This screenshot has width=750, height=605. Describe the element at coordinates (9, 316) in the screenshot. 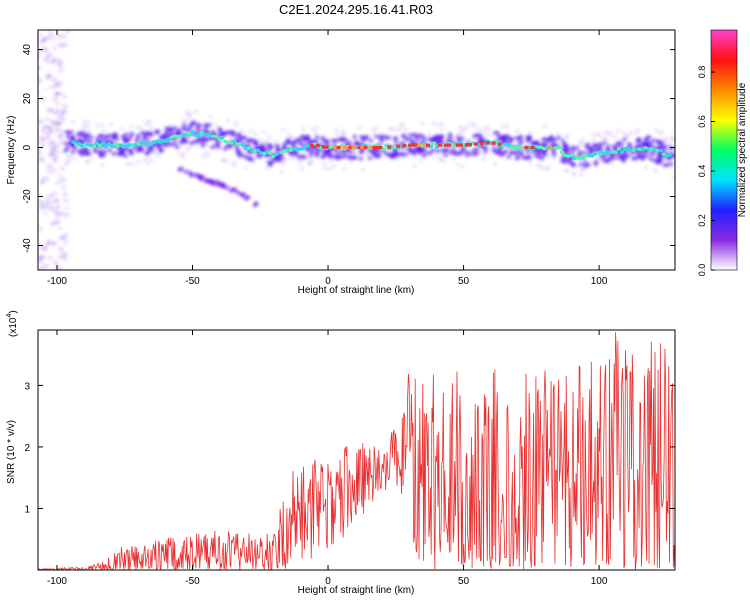

I see `snr-multiplier-exponent: 4` at that location.